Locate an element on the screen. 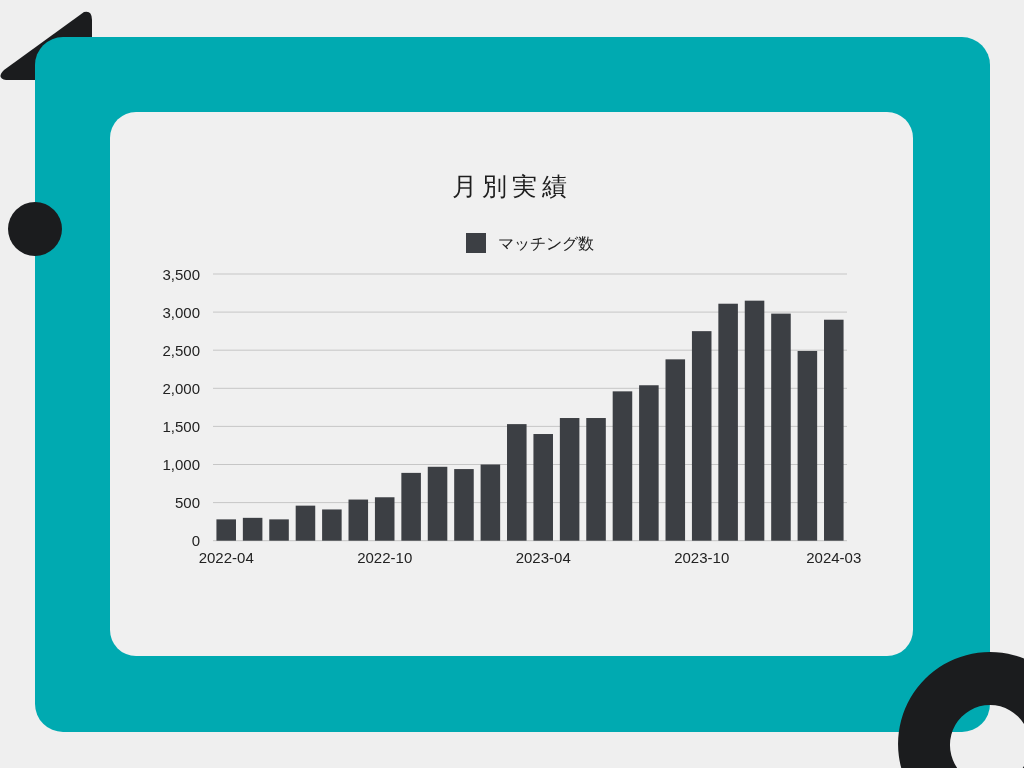 This screenshot has width=1024, height=768. y-tick-label: 500 is located at coordinates (187, 503).